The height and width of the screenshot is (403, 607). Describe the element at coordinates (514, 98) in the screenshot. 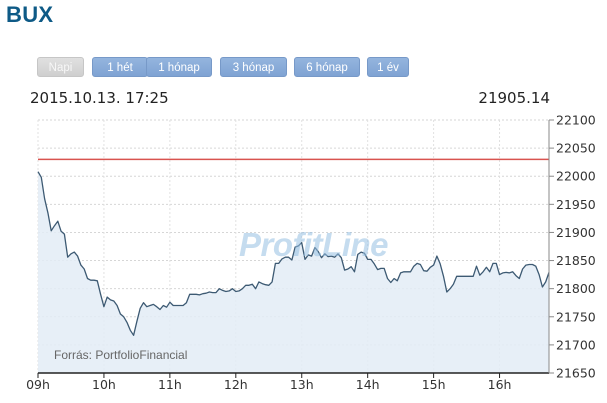

I see `current-value: 21905.14` at that location.